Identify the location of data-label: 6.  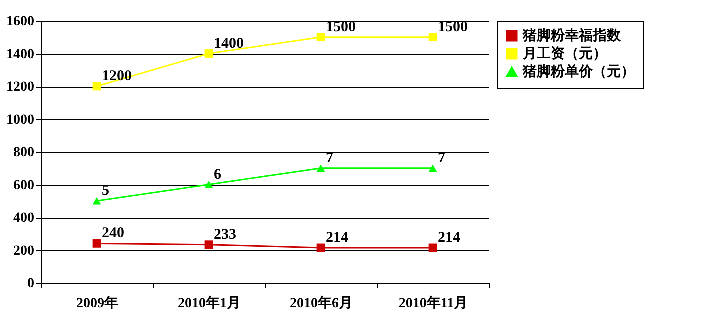
(218, 174).